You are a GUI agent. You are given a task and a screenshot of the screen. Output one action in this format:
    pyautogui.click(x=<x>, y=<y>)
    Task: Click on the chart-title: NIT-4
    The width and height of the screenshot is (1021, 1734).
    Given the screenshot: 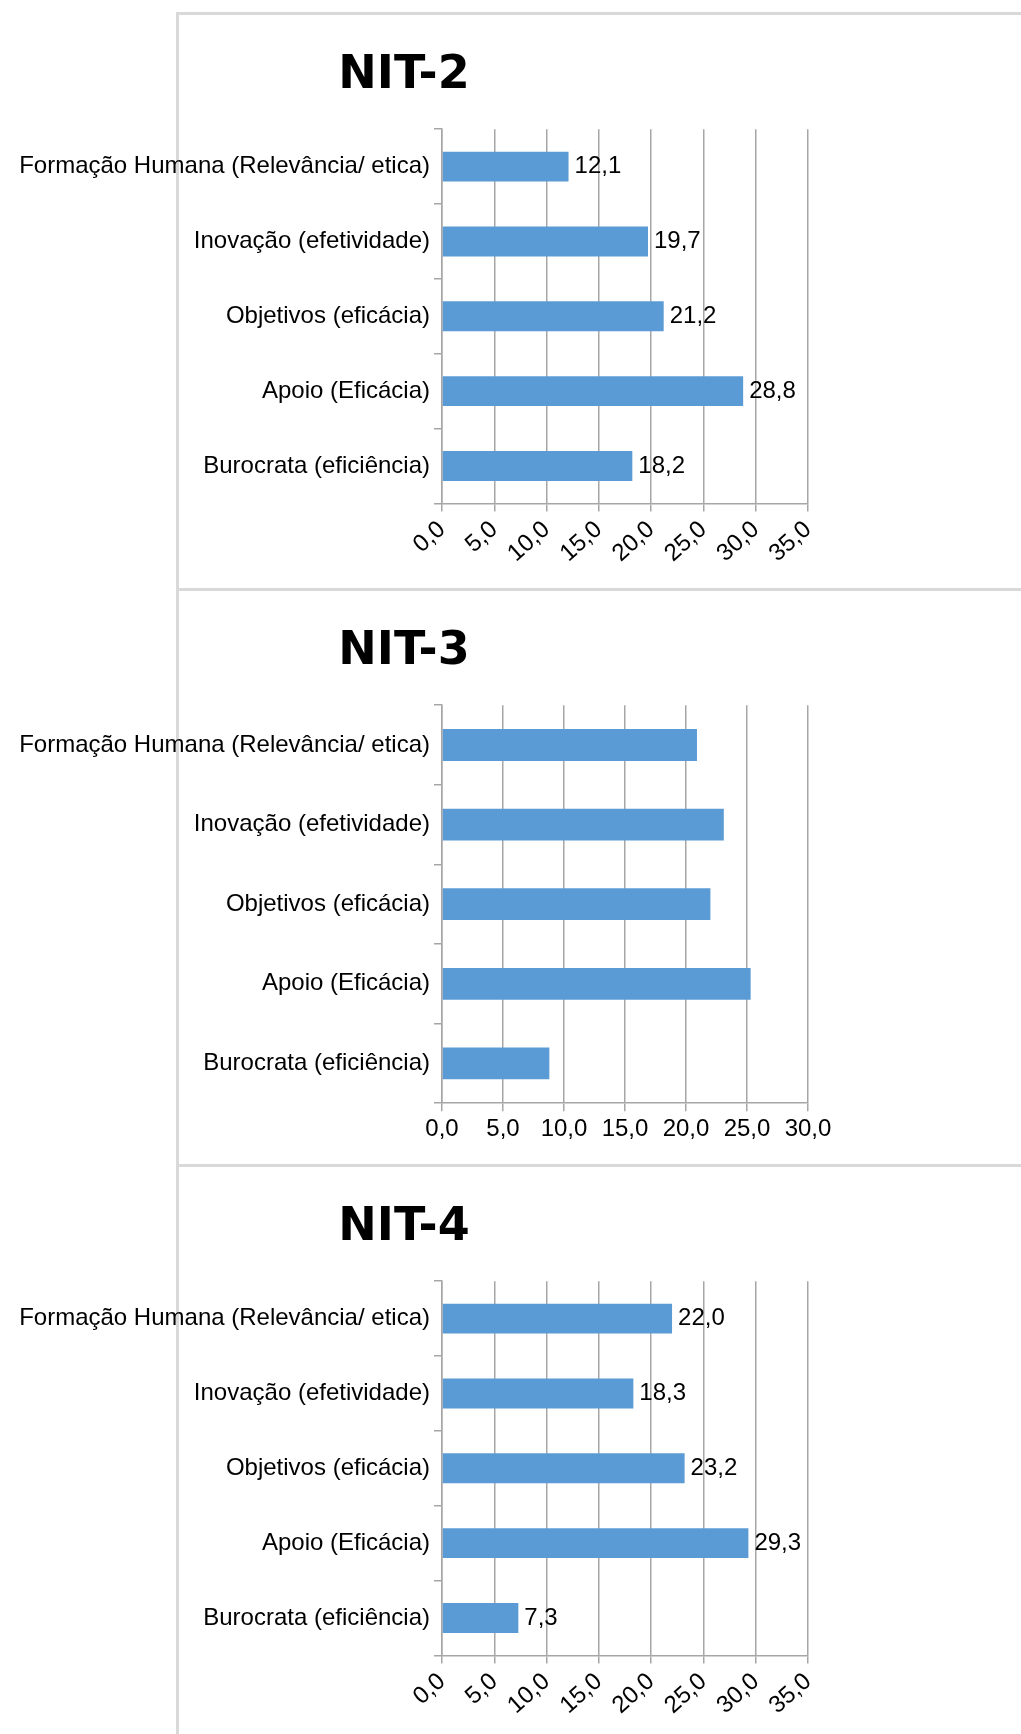 What is the action you would take?
    pyautogui.click(x=404, y=1223)
    